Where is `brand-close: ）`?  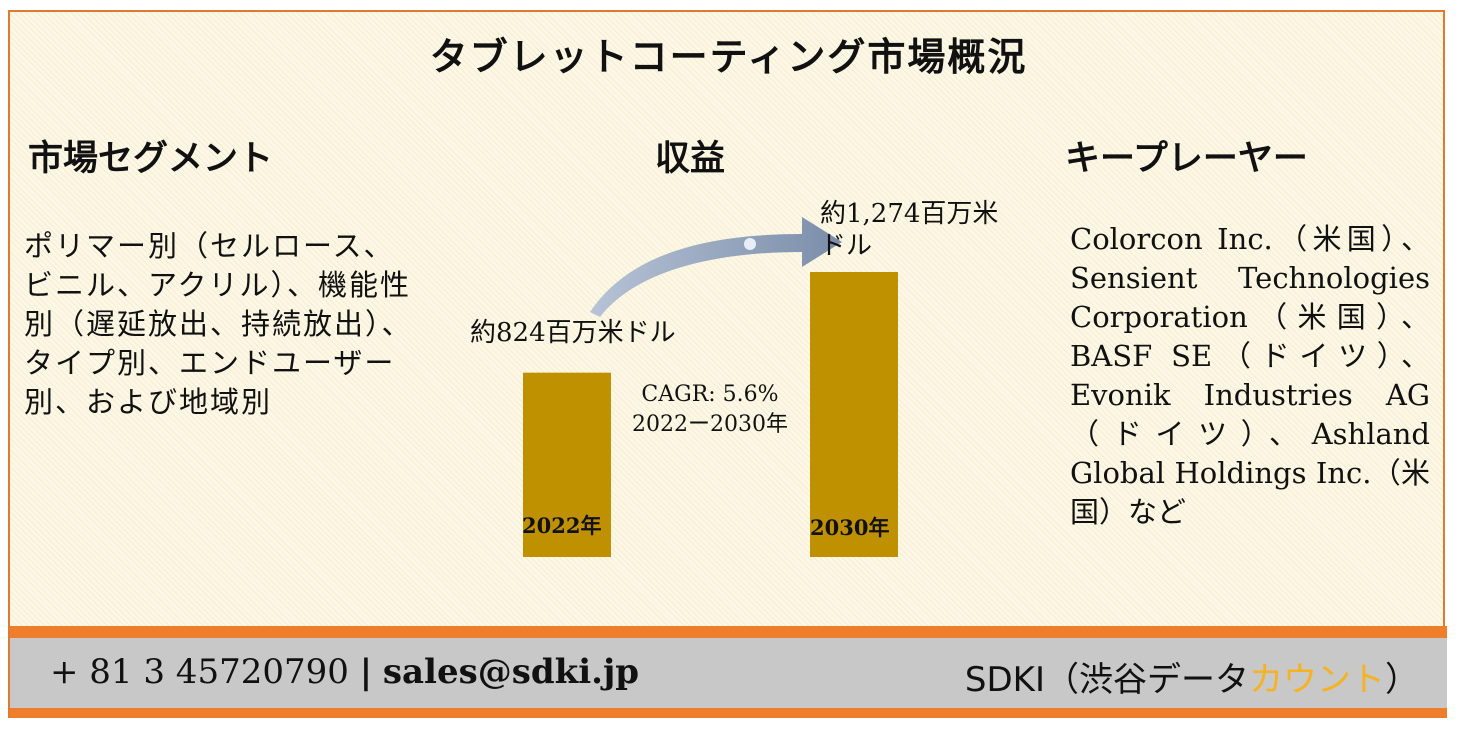
brand-close: ） is located at coordinates (1402, 680).